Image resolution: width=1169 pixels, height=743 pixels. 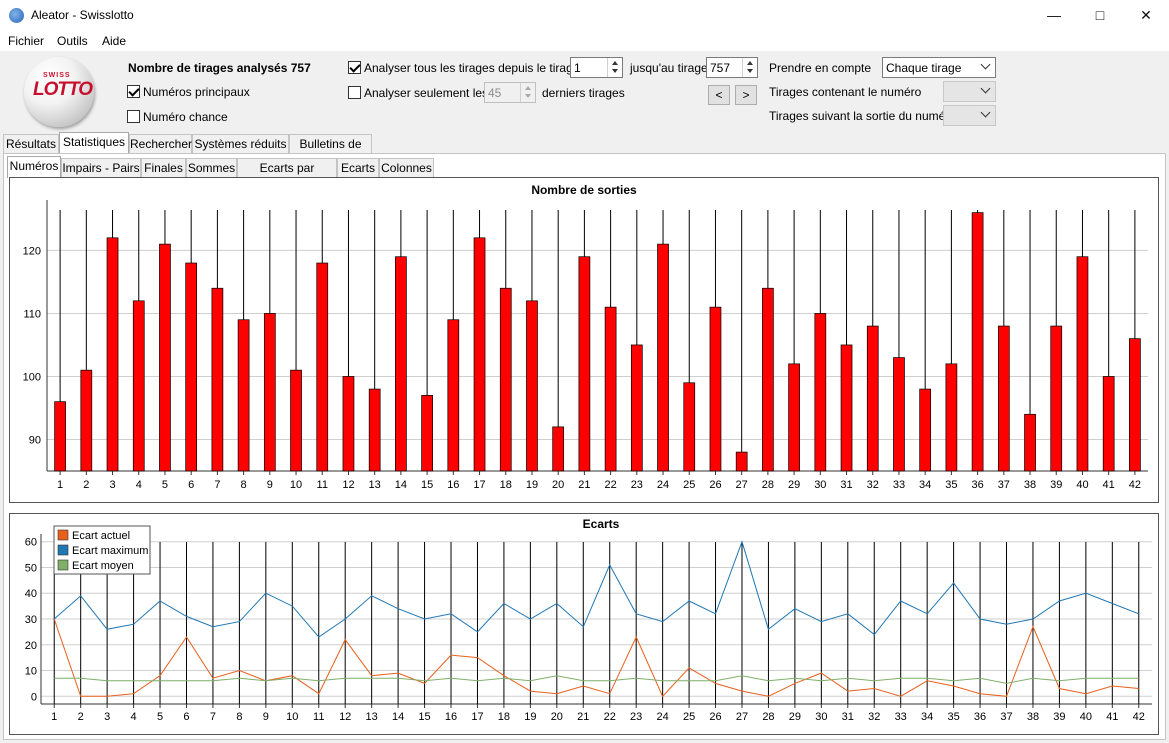 What do you see at coordinates (139, 485) in the screenshot?
I see `x-tick-label: 4` at bounding box center [139, 485].